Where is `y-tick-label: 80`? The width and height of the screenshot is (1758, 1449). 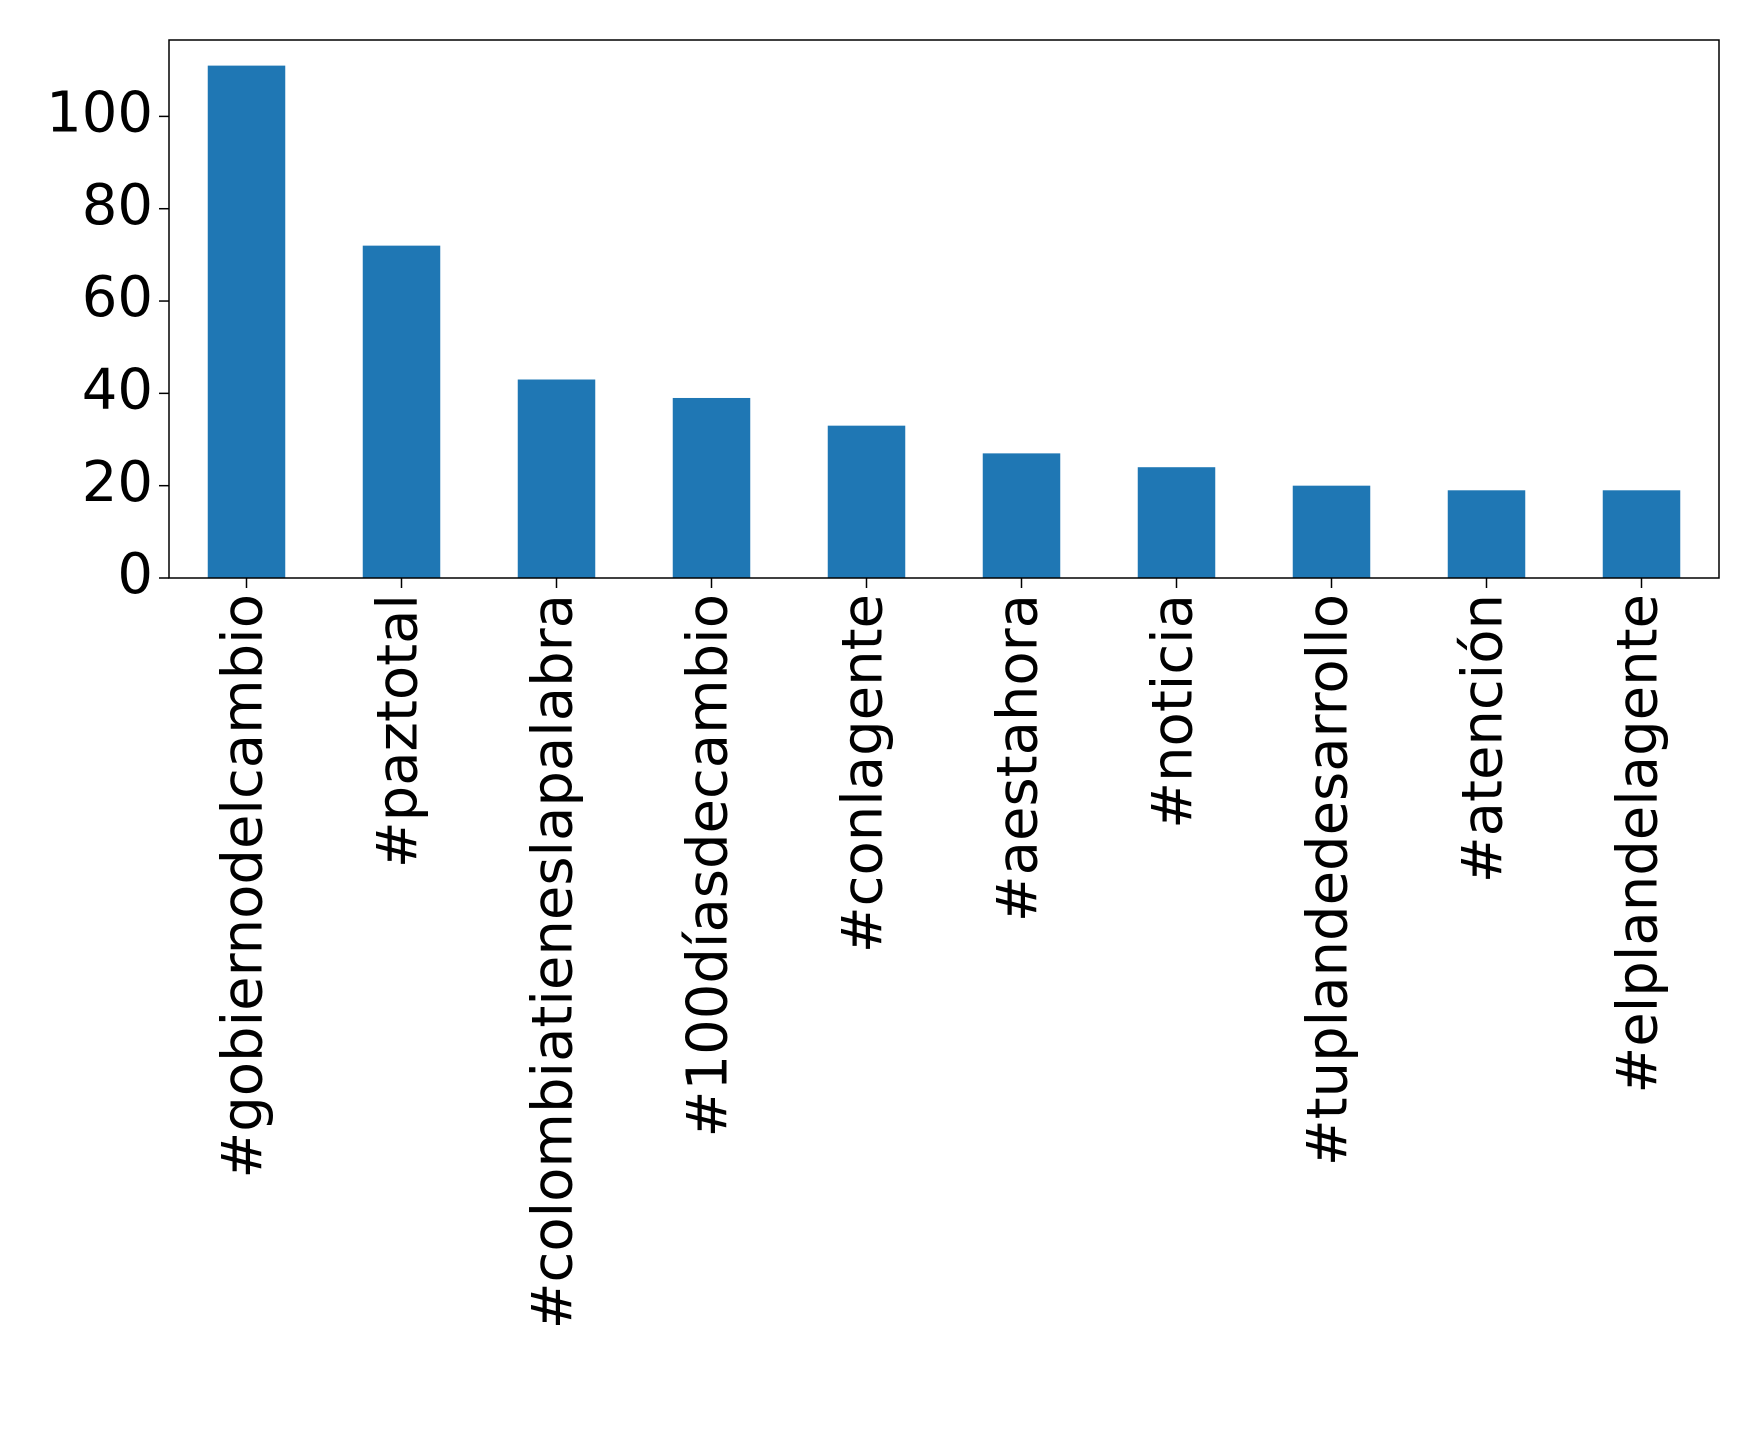 y-tick-label: 80 is located at coordinates (117, 205).